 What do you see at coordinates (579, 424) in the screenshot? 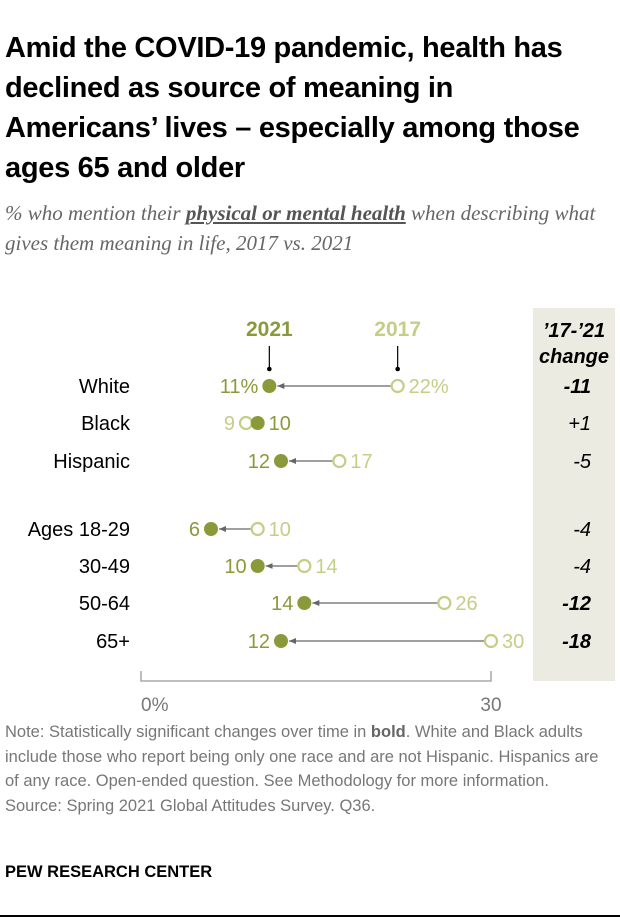
I see `change-value: +1` at bounding box center [579, 424].